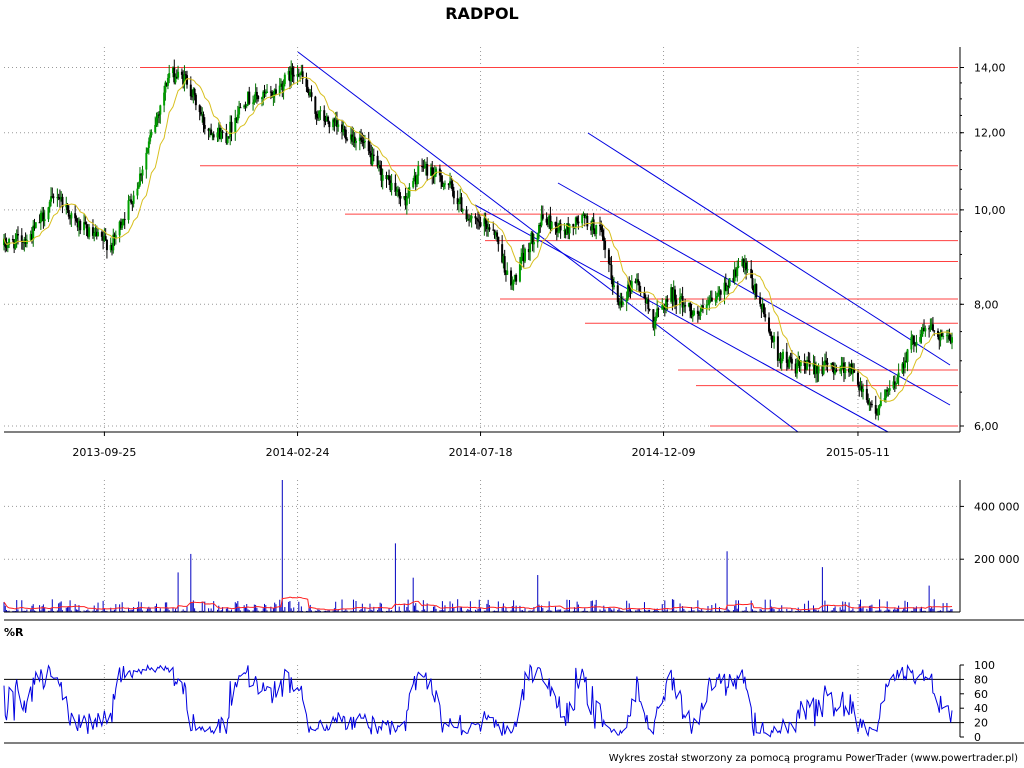 Image resolution: width=1024 pixels, height=768 pixels. What do you see at coordinates (981, 708) in the screenshot?
I see `williams-r-y-tick-label: 40` at bounding box center [981, 708].